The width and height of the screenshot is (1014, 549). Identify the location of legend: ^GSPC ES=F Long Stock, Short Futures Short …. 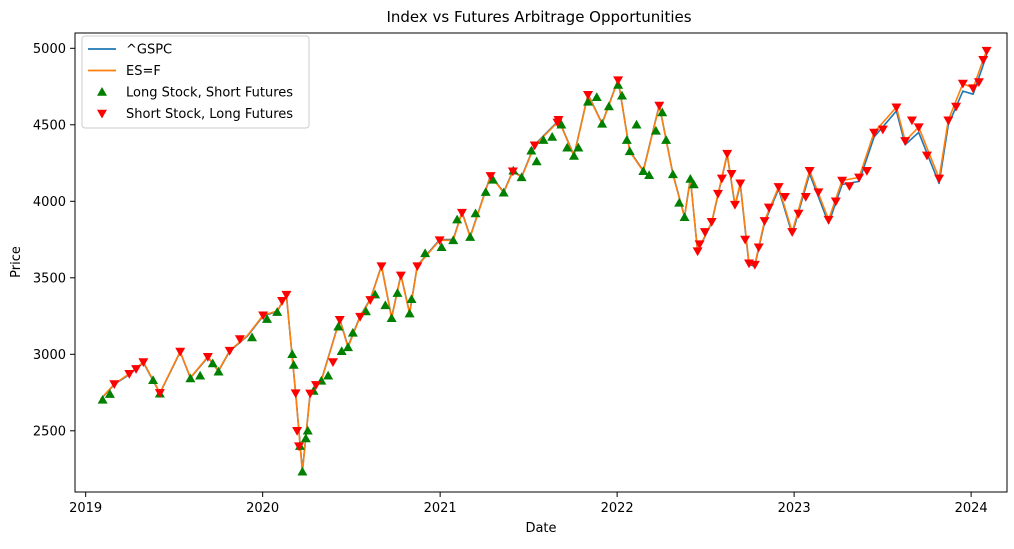
(195, 82).